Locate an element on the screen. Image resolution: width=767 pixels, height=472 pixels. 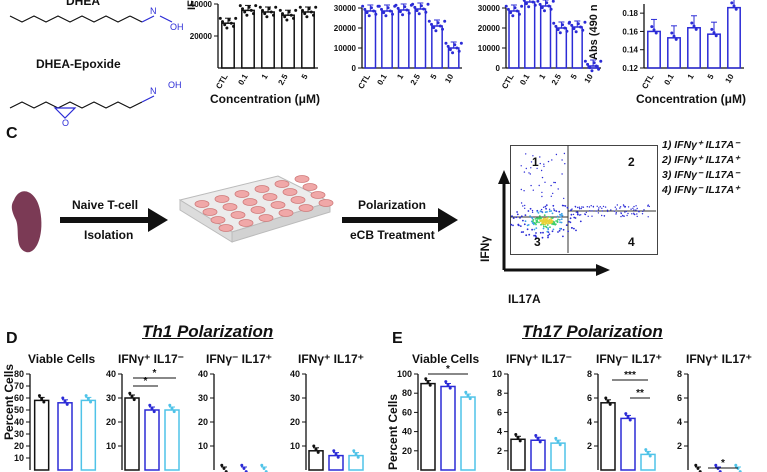
polarization-label: Polarization is located at coordinates (392, 205).